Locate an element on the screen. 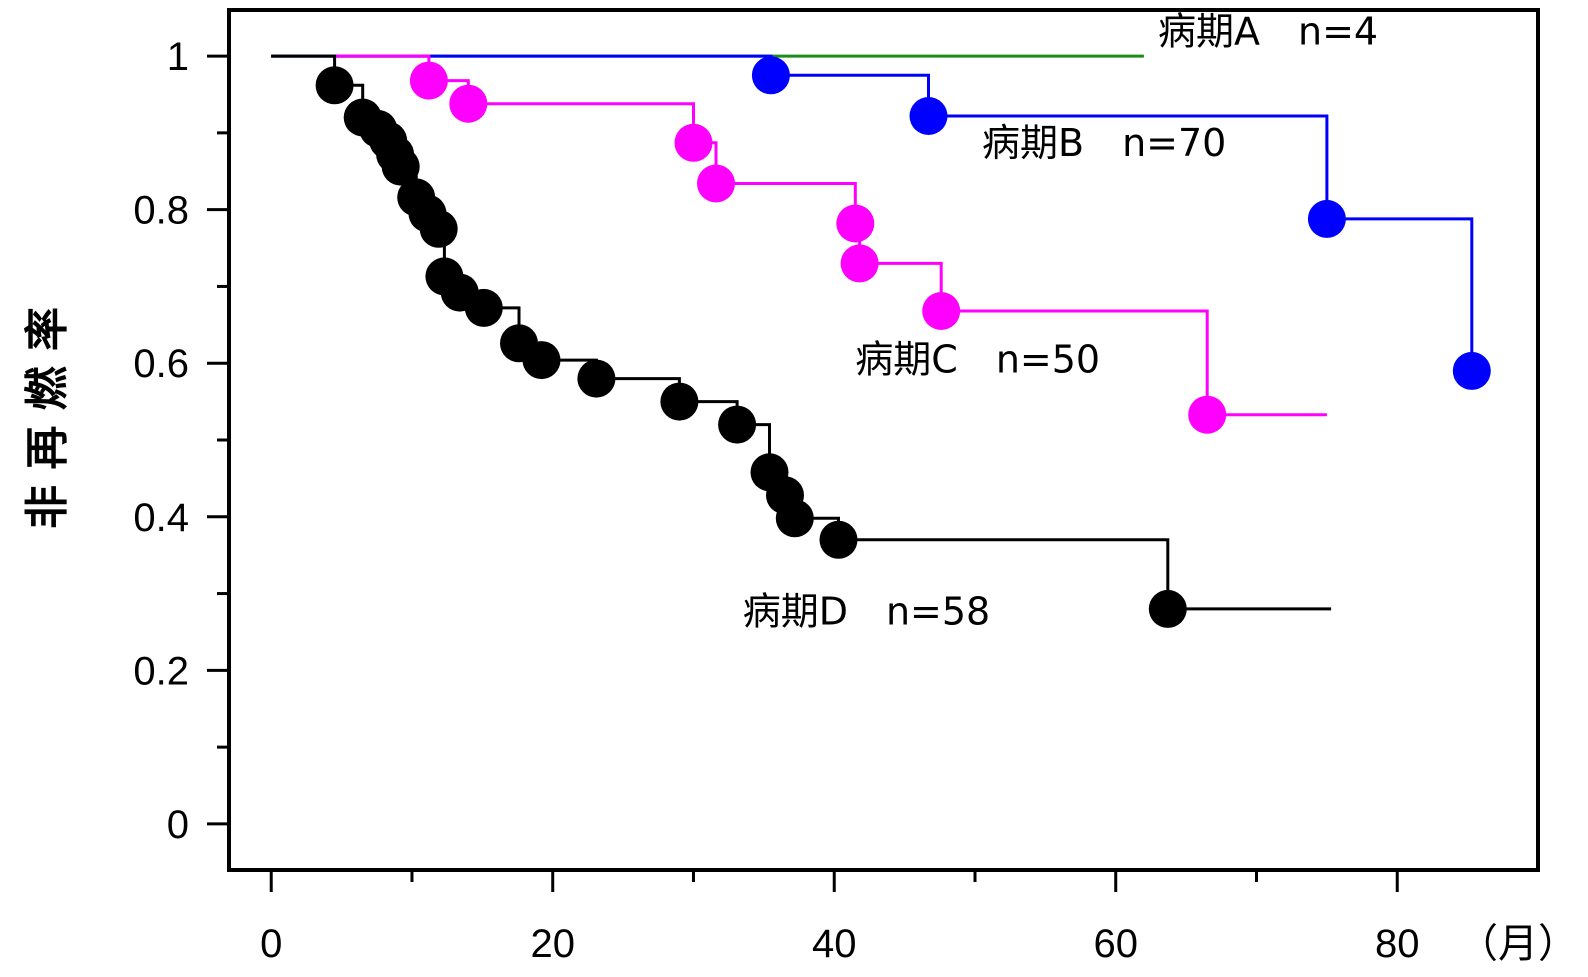 Image resolution: width=1588 pixels, height=977 pixels. series-label: 病期C n=50 is located at coordinates (977, 359).